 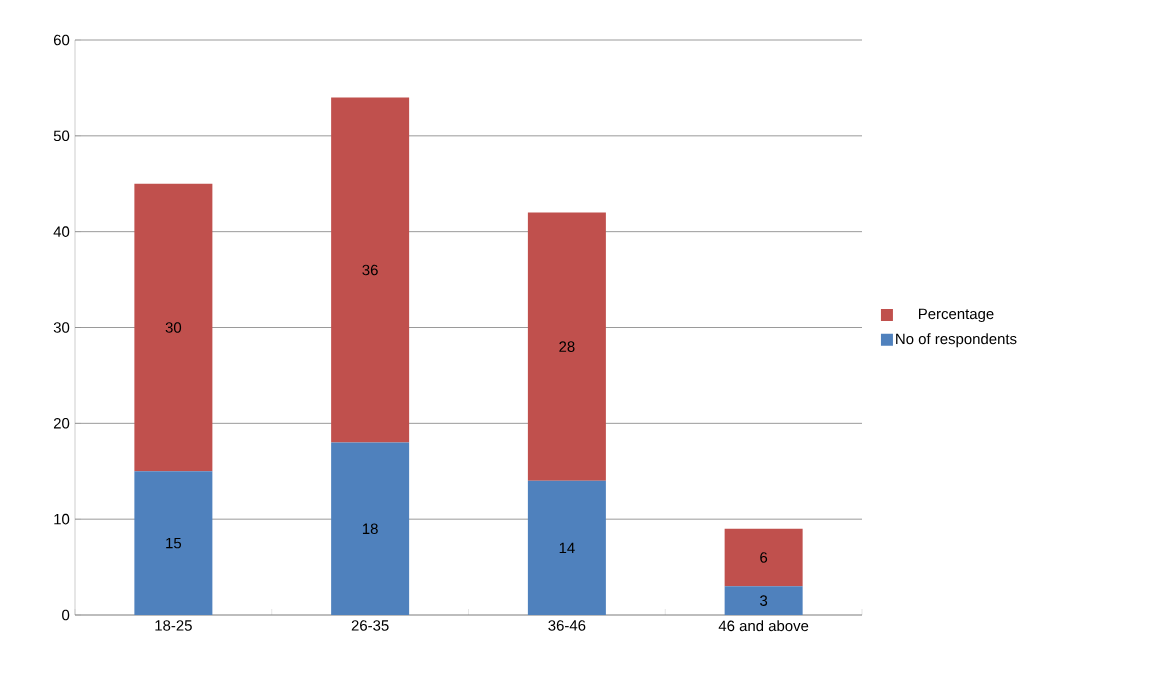 I want to click on data-label: 3, so click(x=764, y=600).